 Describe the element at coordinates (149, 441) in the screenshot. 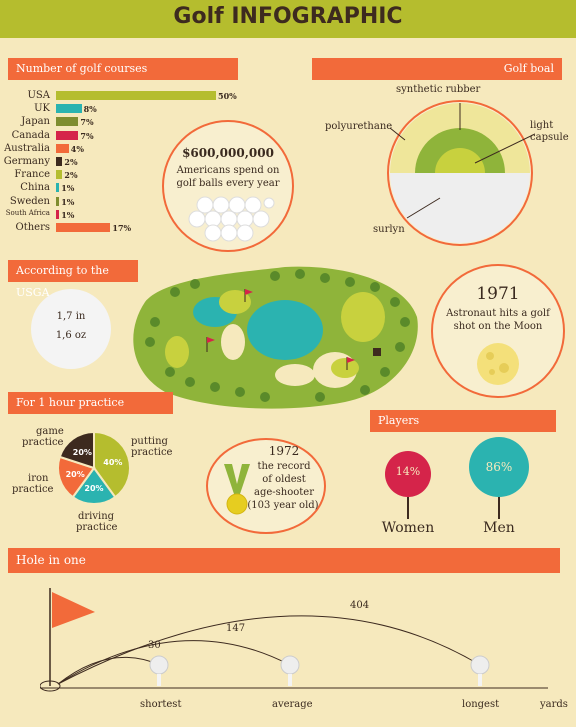

I see `putting-label: putting` at that location.